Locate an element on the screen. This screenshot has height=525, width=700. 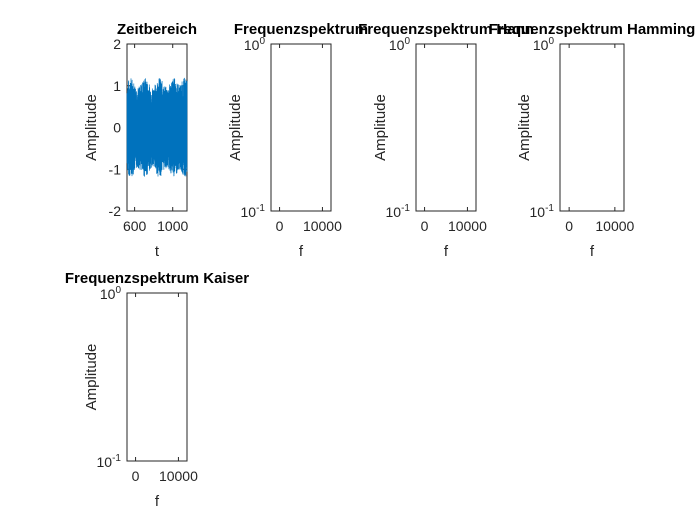
y-tick-label: 0 is located at coordinates (117, 128).